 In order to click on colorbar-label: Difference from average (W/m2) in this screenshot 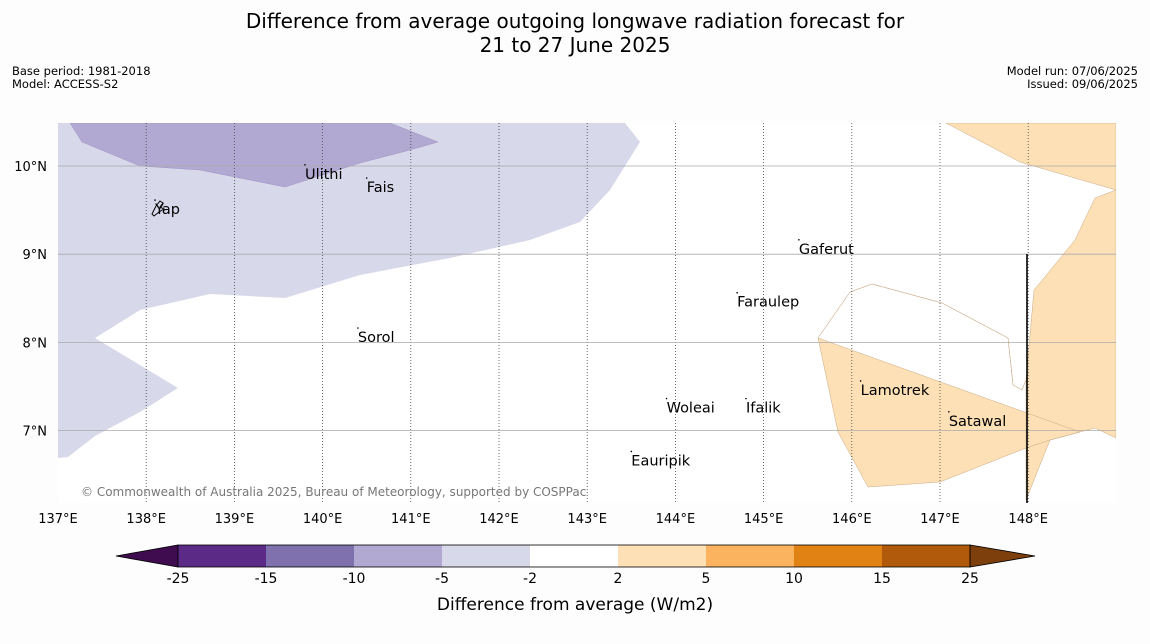, I will do `click(575, 605)`.